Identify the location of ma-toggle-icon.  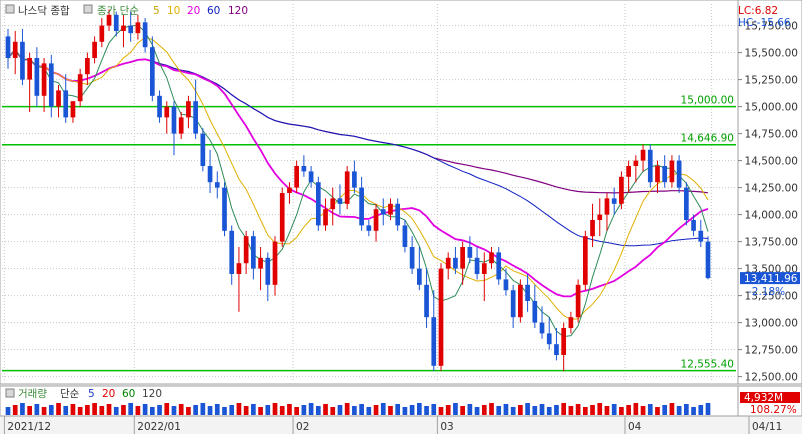
(88, 9).